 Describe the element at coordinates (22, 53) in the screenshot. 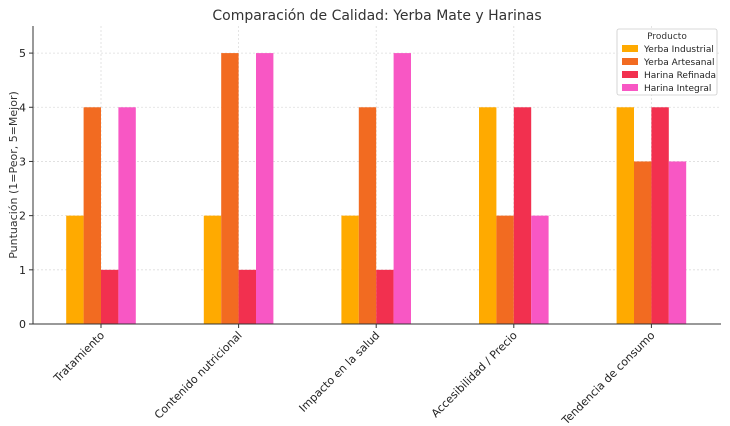

I see `y-tick-label: 5` at that location.